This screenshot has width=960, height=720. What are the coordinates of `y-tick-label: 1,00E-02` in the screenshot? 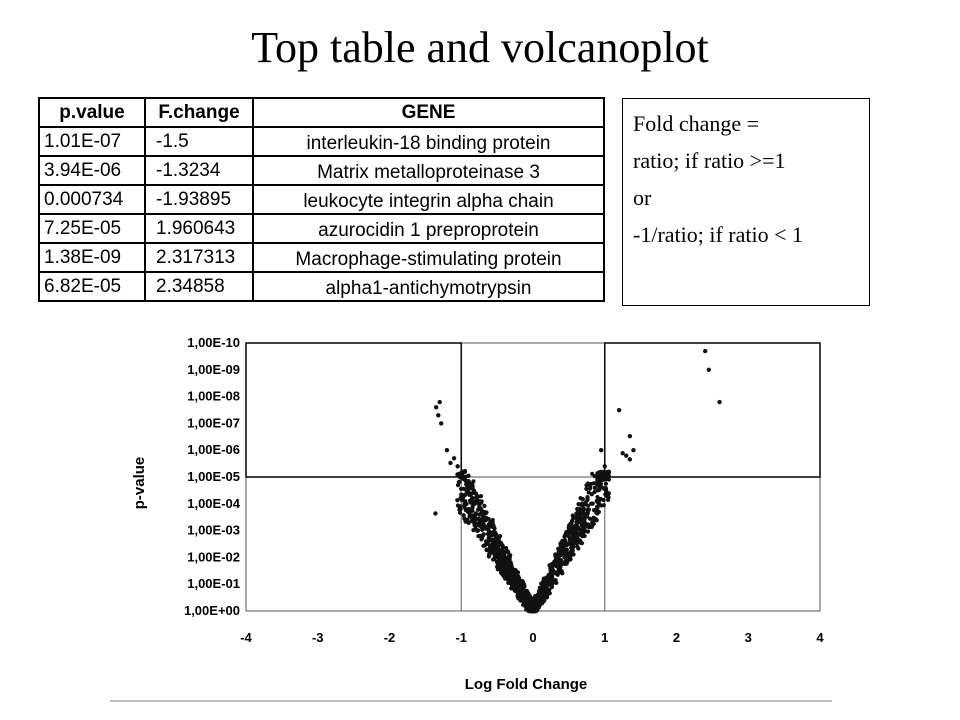 It's located at (213, 556).